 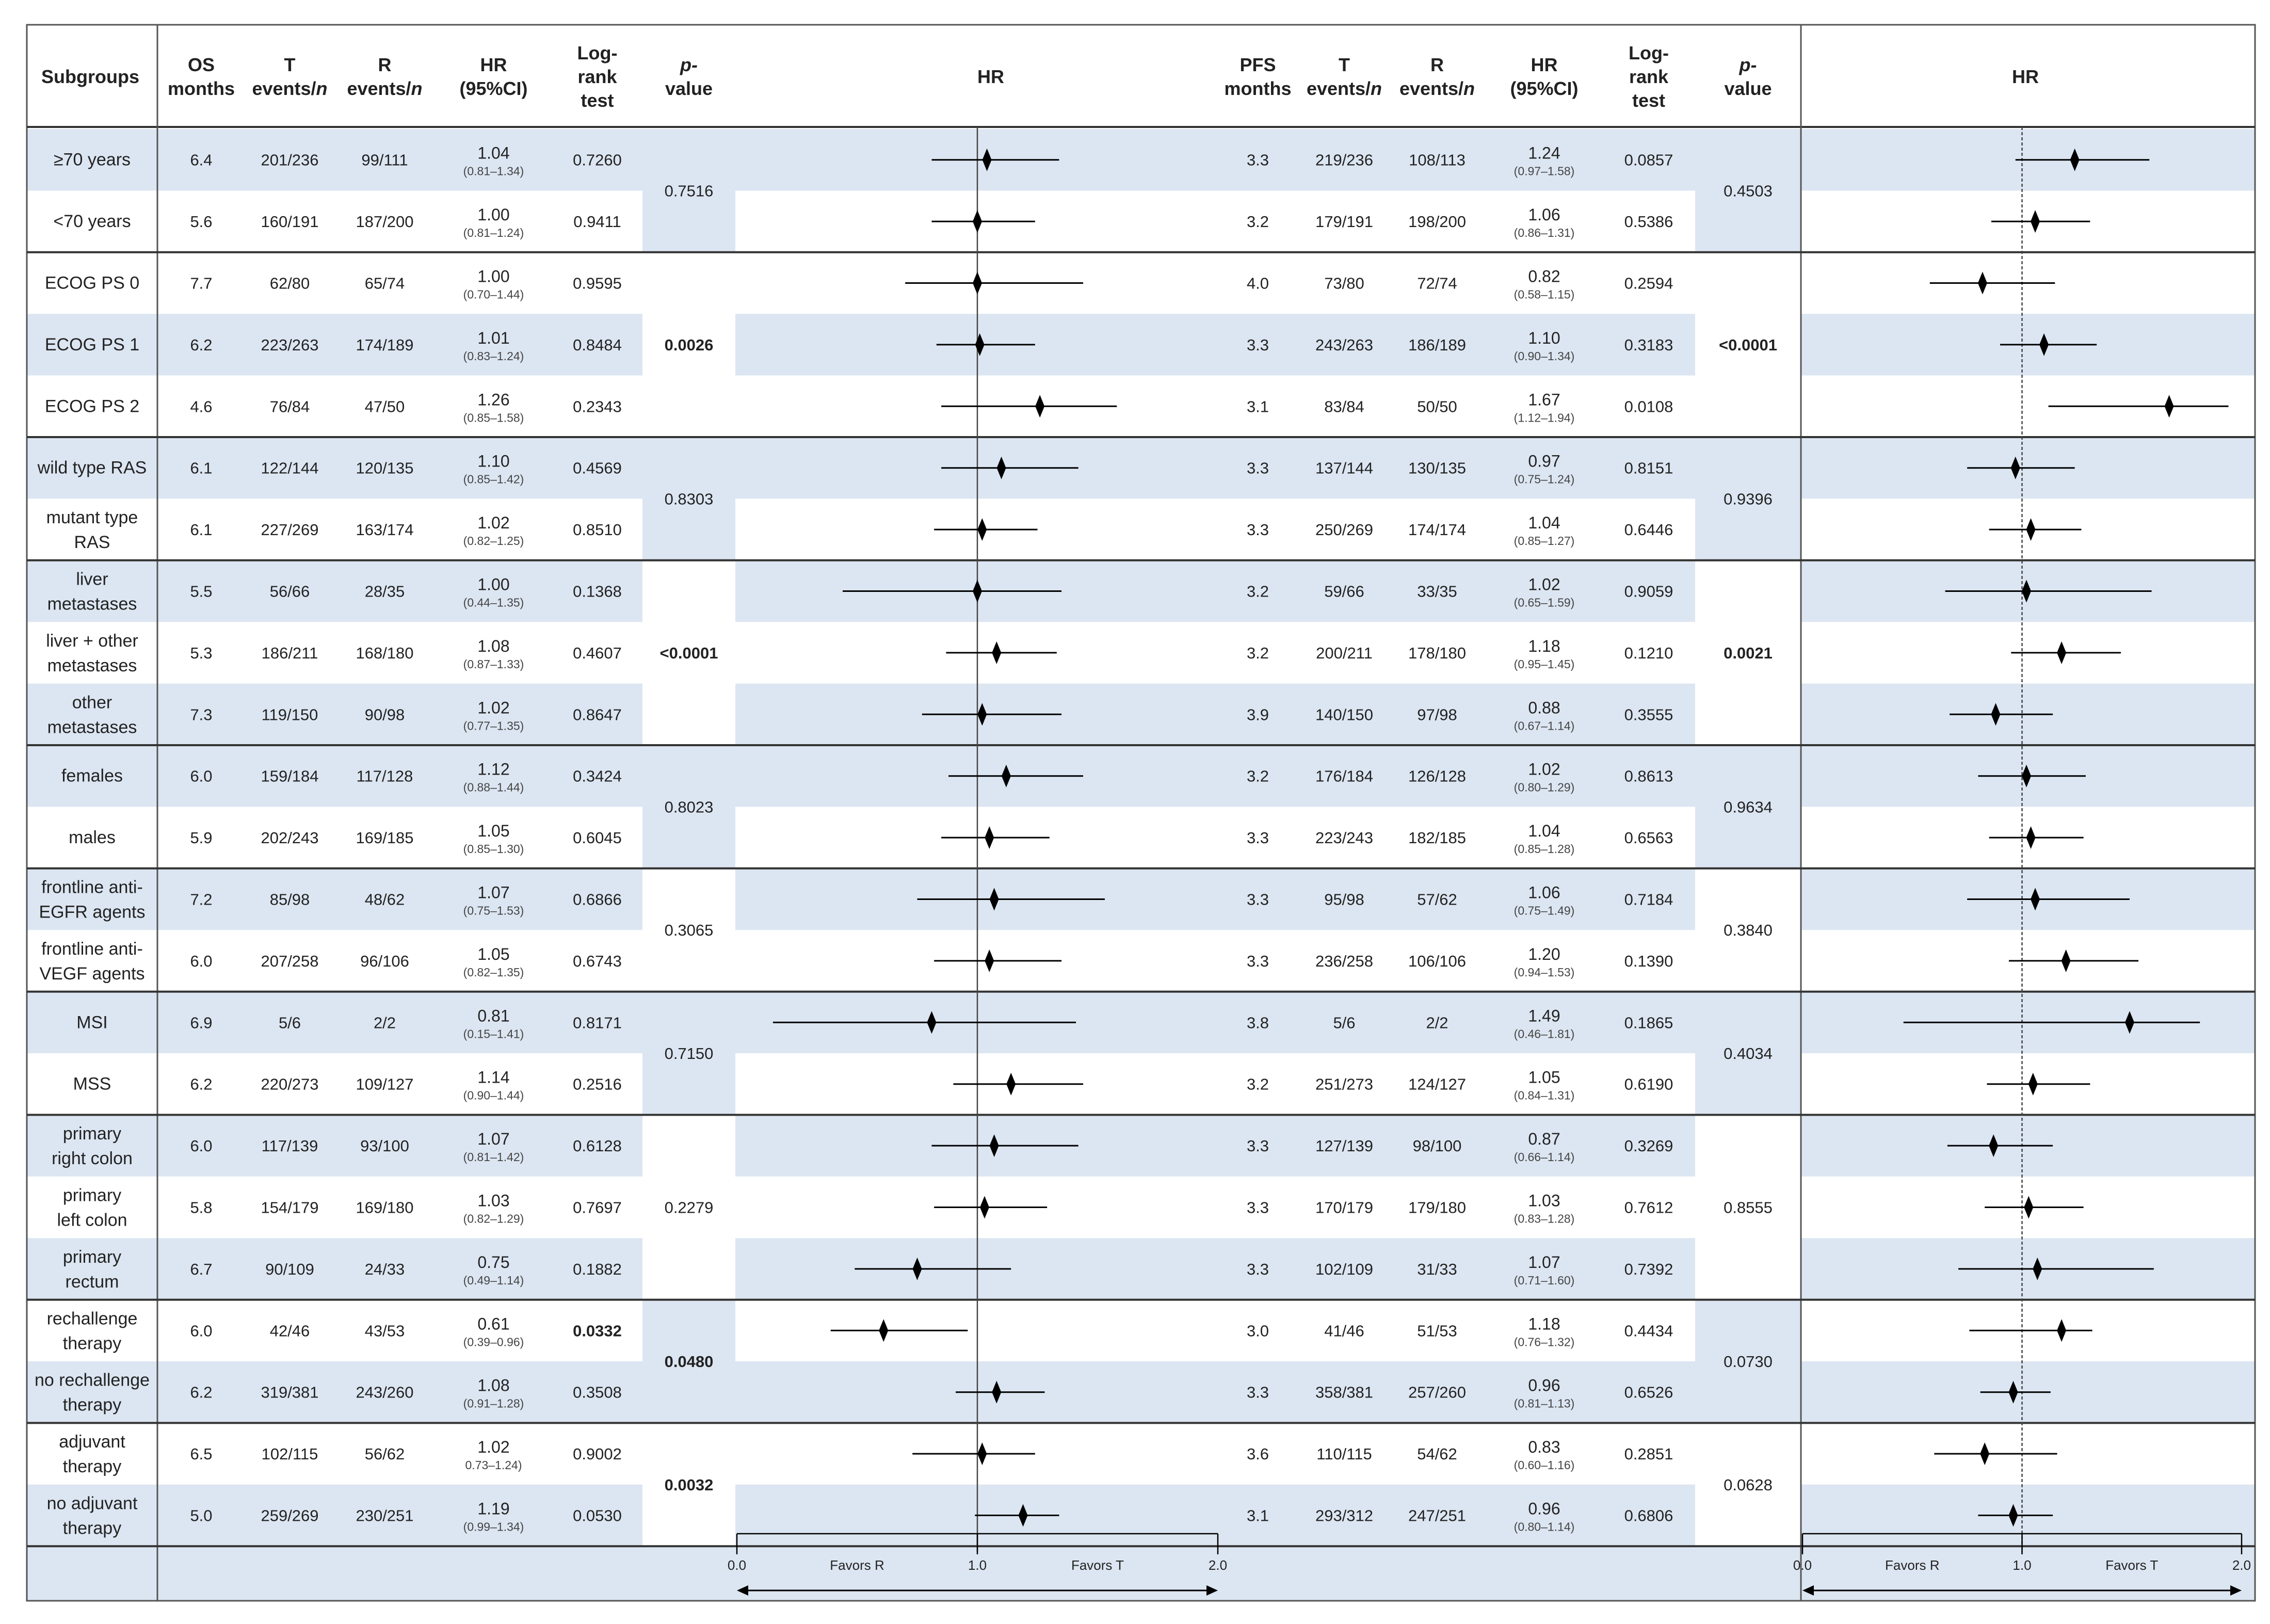 What do you see at coordinates (1544, 541) in the screenshot?
I see `pfs-ci-cell: (0.85–1.27)` at bounding box center [1544, 541].